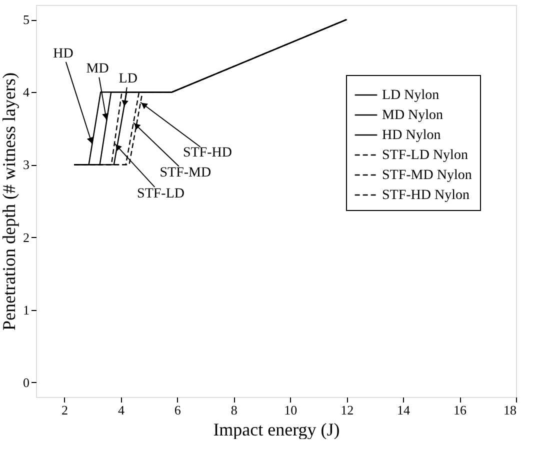 This screenshot has width=559, height=454. I want to click on annotation: MD, so click(97, 68).